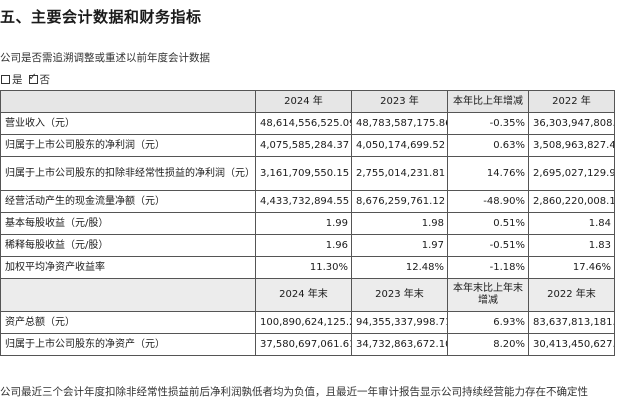 The width and height of the screenshot is (640, 417). What do you see at coordinates (303, 344) in the screenshot?
I see `value-cell: 37,580,697,061.61` at bounding box center [303, 344].